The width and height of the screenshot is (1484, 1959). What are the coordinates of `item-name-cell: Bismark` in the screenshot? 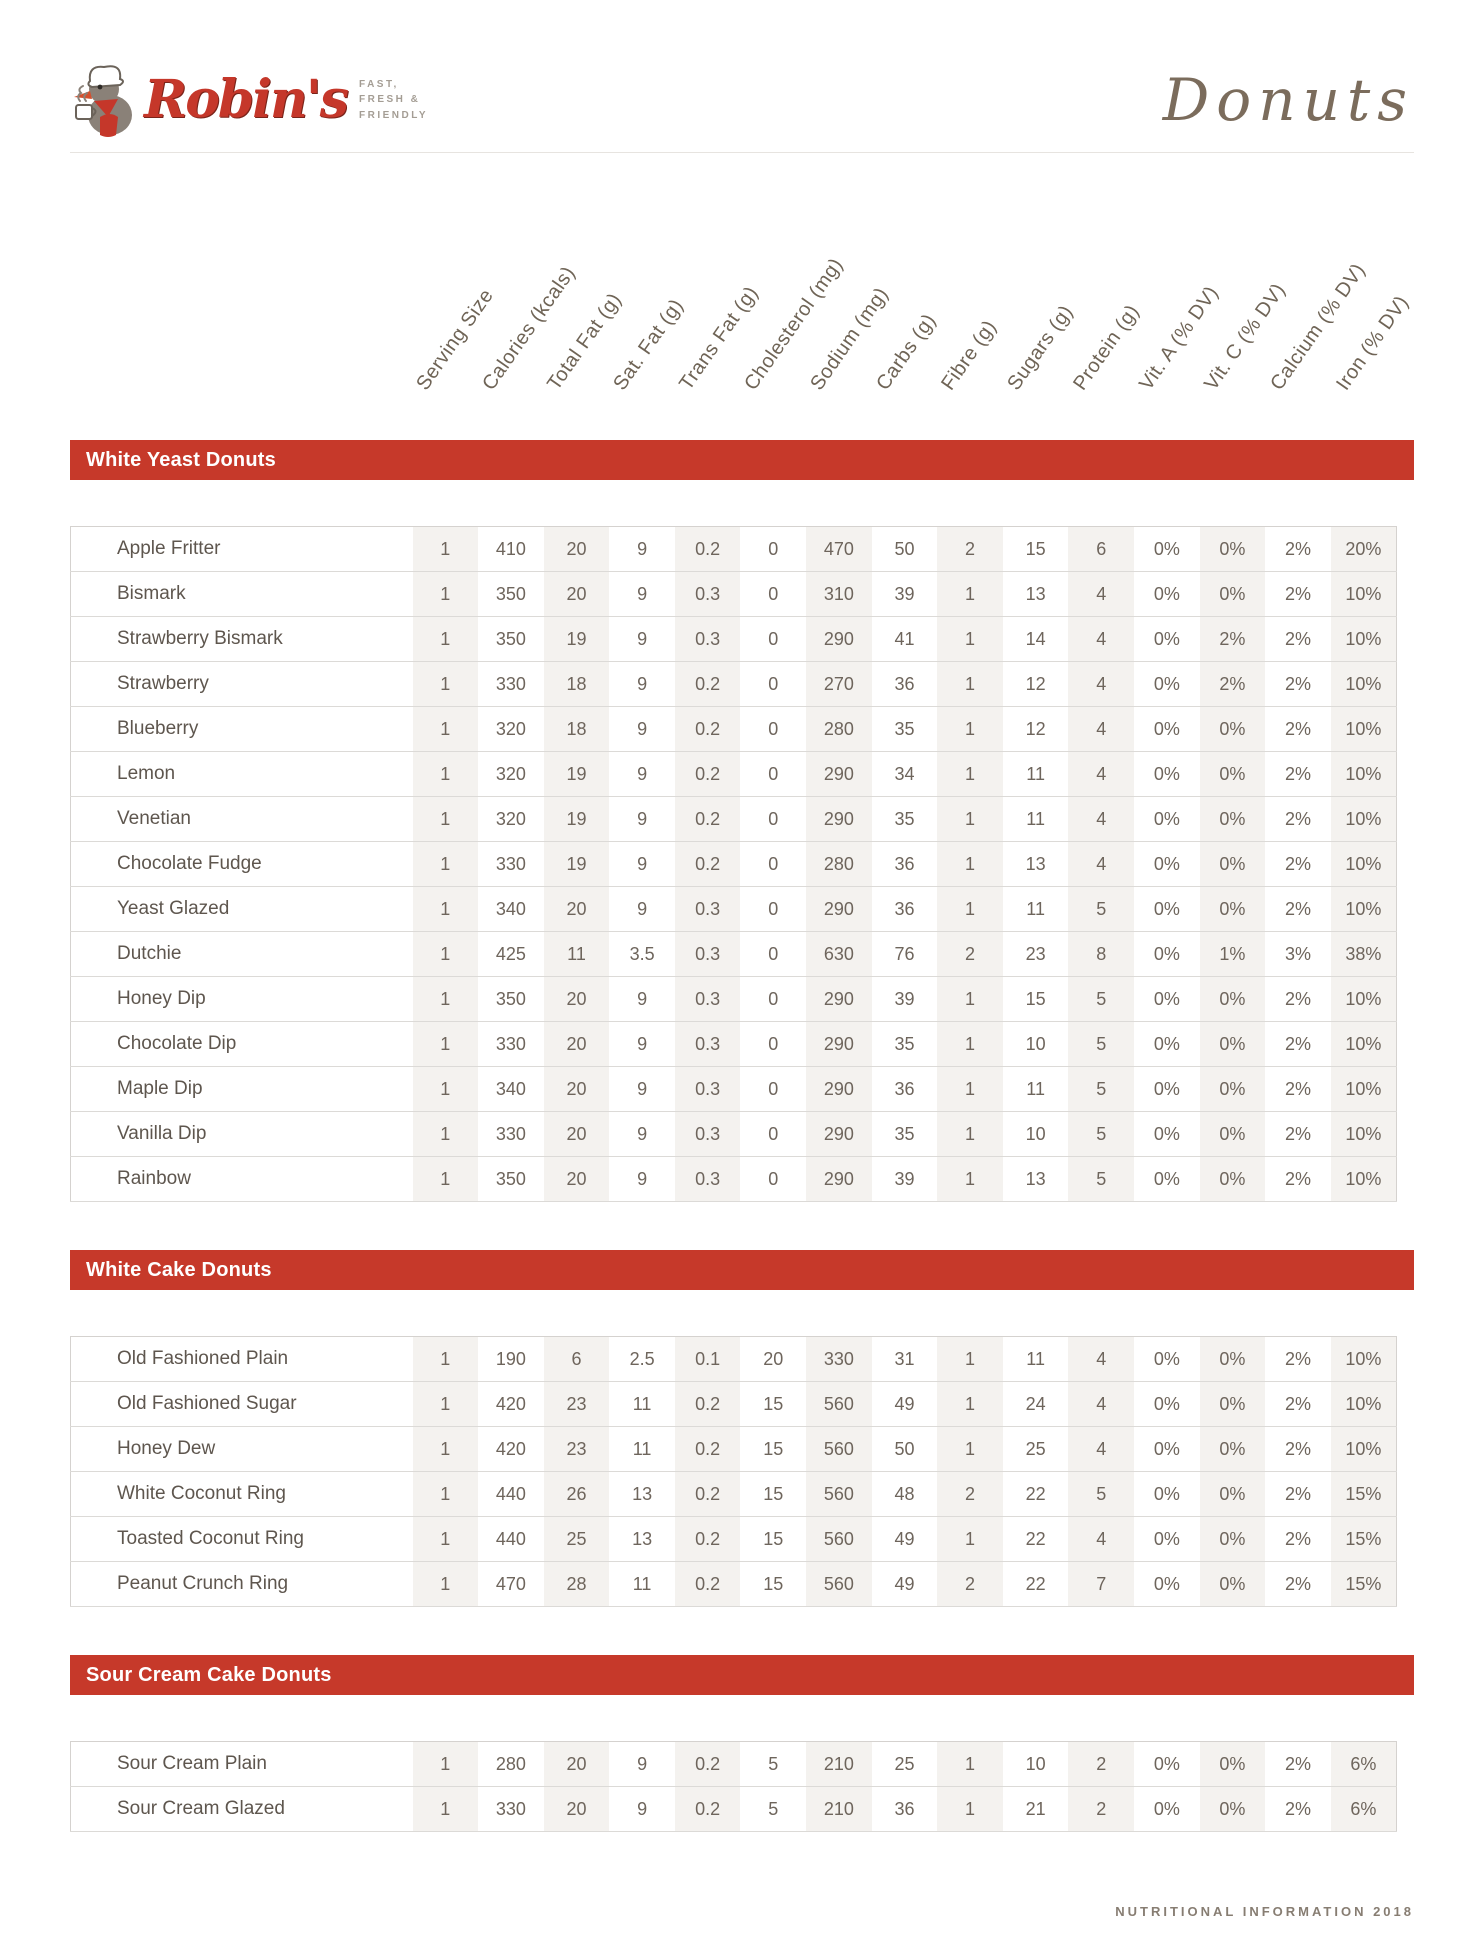 It's located at (241, 594).